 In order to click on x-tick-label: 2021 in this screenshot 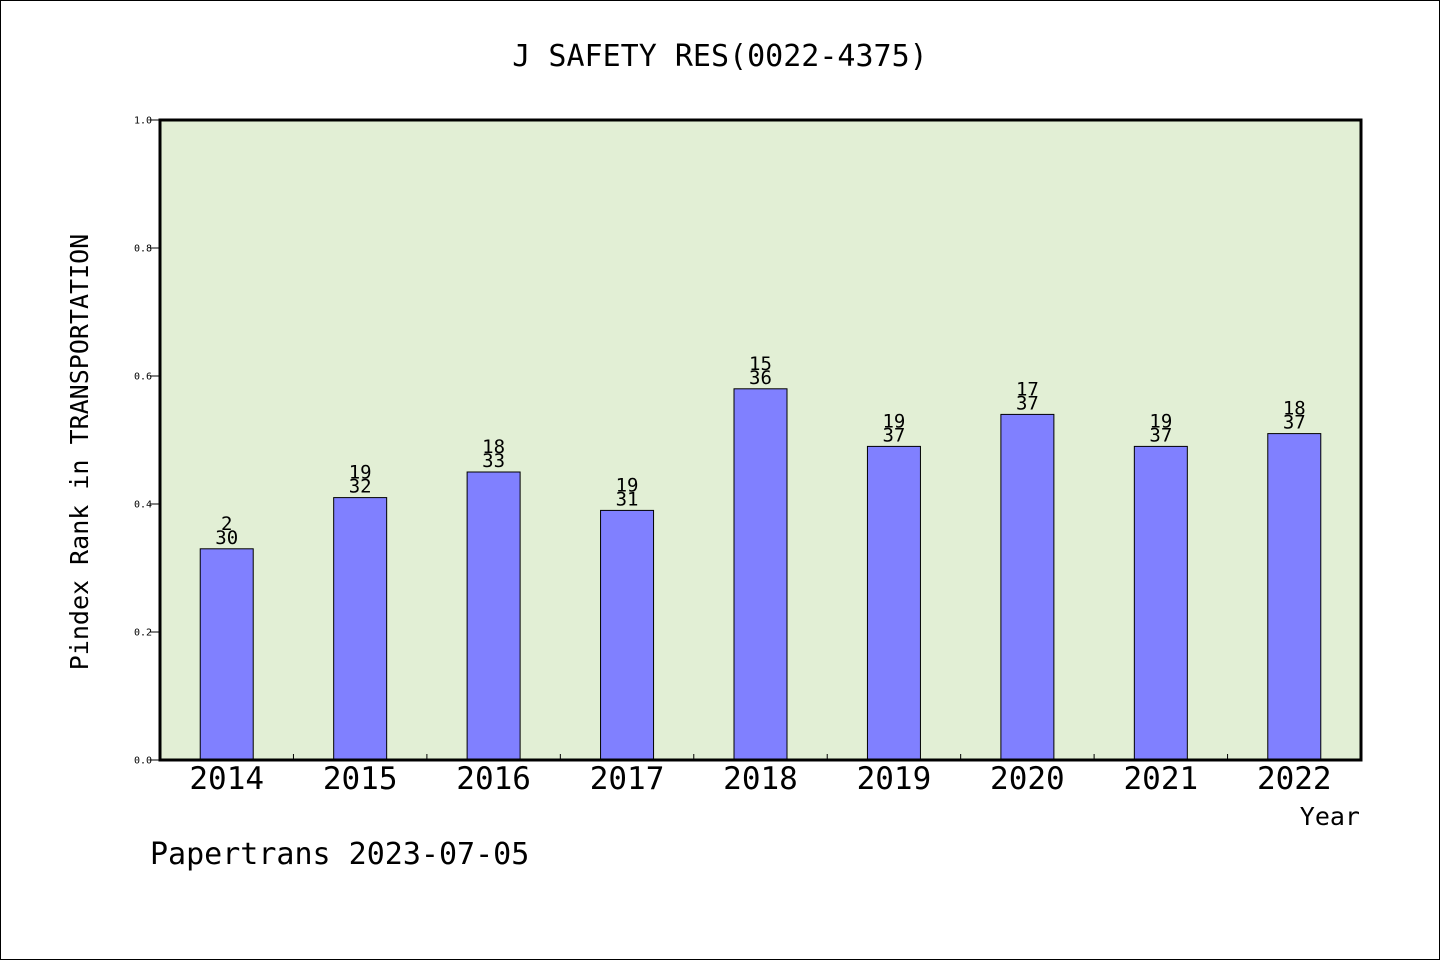, I will do `click(1161, 779)`.